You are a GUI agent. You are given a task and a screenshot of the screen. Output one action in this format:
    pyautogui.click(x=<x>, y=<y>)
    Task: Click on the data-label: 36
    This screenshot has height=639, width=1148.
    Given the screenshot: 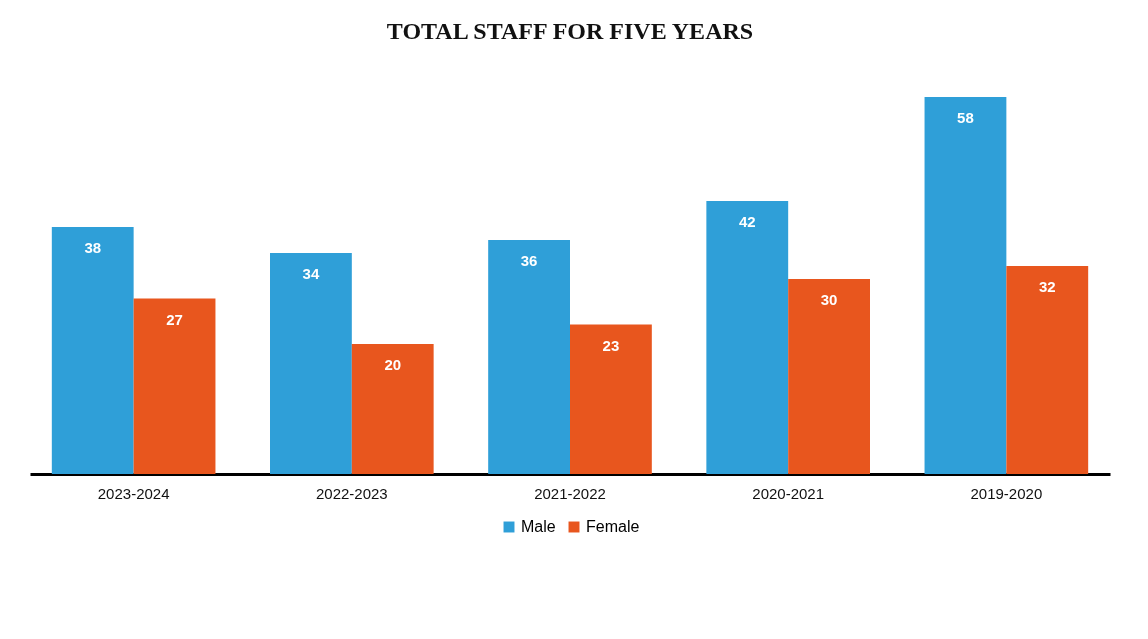 What is the action you would take?
    pyautogui.click(x=529, y=260)
    